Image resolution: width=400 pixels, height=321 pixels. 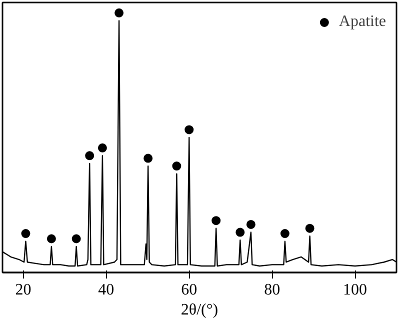 What do you see at coordinates (362, 22) in the screenshot?
I see `legend-label: Apatite` at bounding box center [362, 22].